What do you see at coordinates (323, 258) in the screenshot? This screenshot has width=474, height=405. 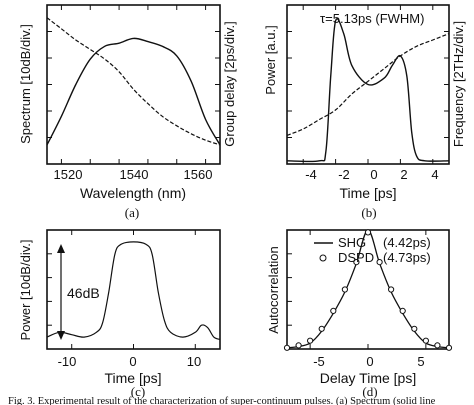 I see `panel-d-legend-circle-swatch` at bounding box center [323, 258].